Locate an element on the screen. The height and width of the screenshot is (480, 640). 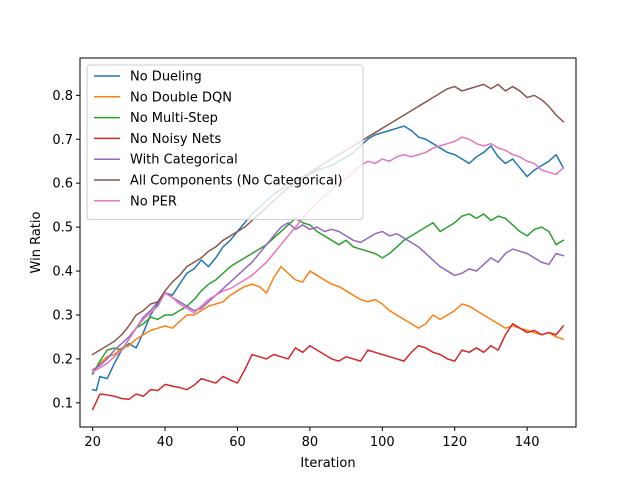
y-tick-label: 0.4 is located at coordinates (62, 272).